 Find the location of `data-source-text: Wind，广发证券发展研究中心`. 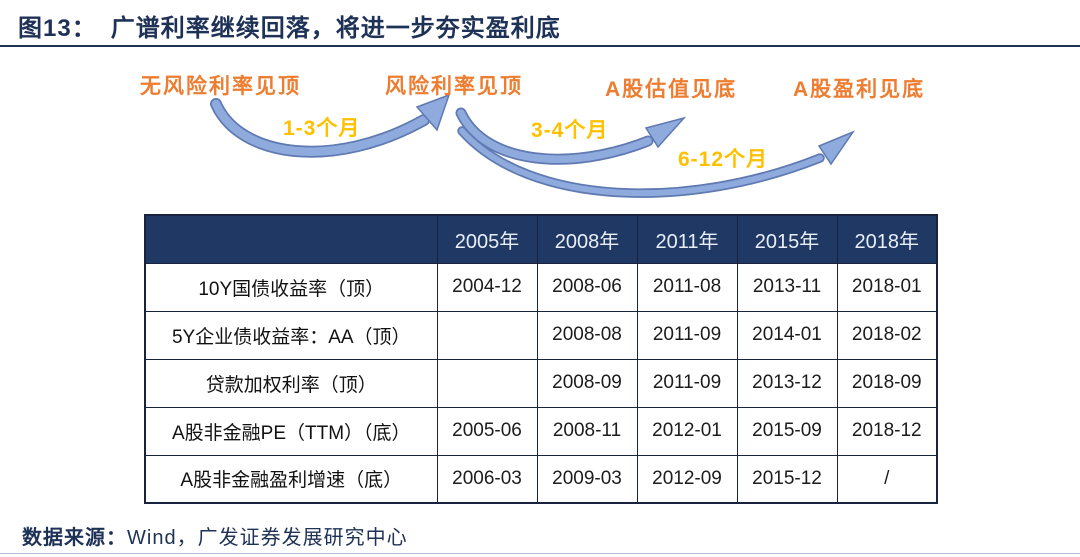

data-source-text: Wind，广发证券发展研究中心 is located at coordinates (267, 538).